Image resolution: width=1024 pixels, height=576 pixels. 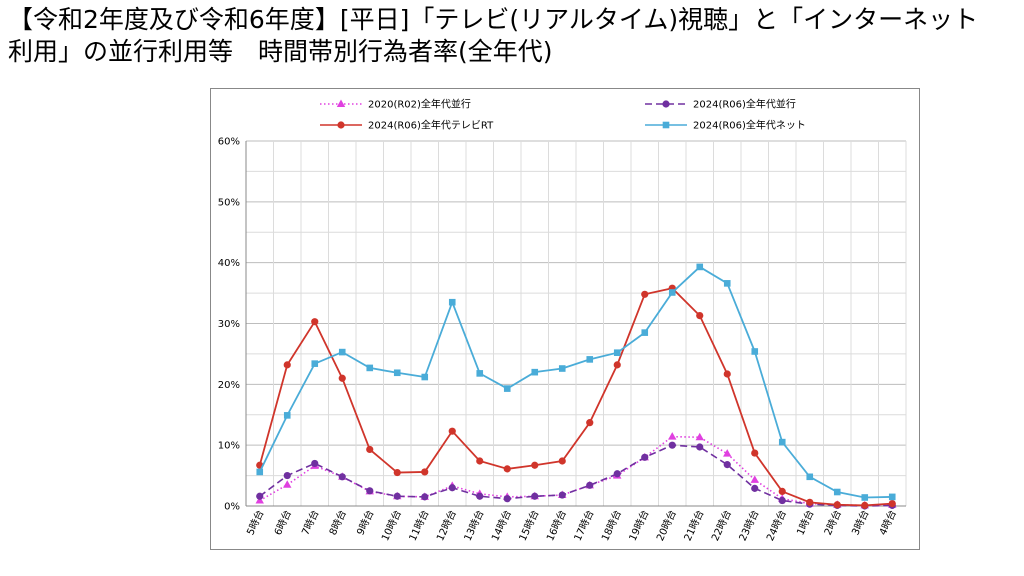 What do you see at coordinates (229, 142) in the screenshot?
I see `y-tick-label: 60%` at bounding box center [229, 142].